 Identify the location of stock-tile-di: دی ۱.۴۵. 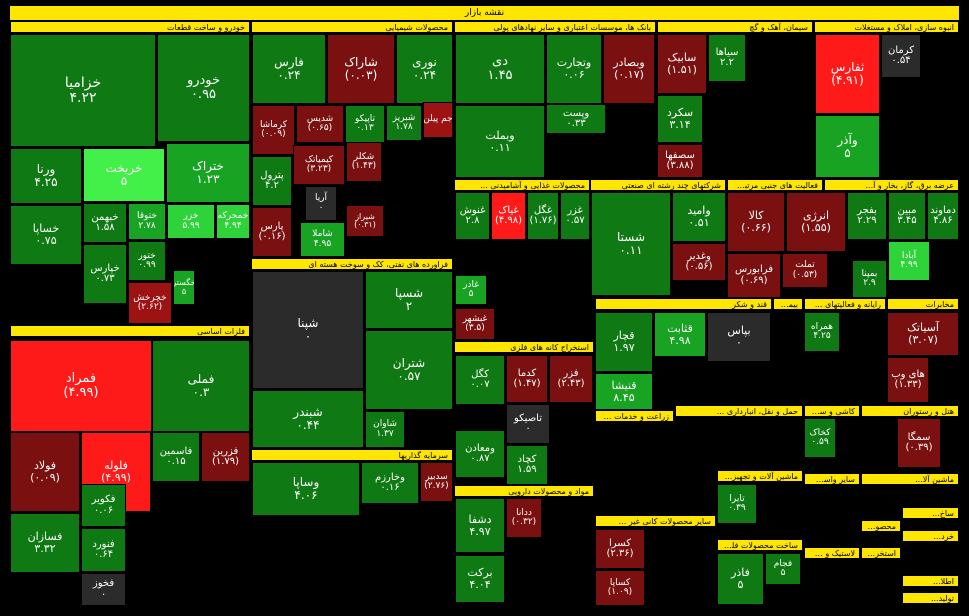
(500, 69).